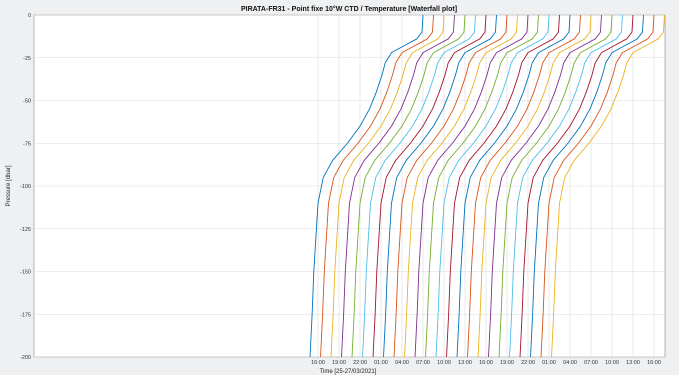 The width and height of the screenshot is (679, 375). I want to click on x-axis-label: Time [25-27/03/2021], so click(348, 372).